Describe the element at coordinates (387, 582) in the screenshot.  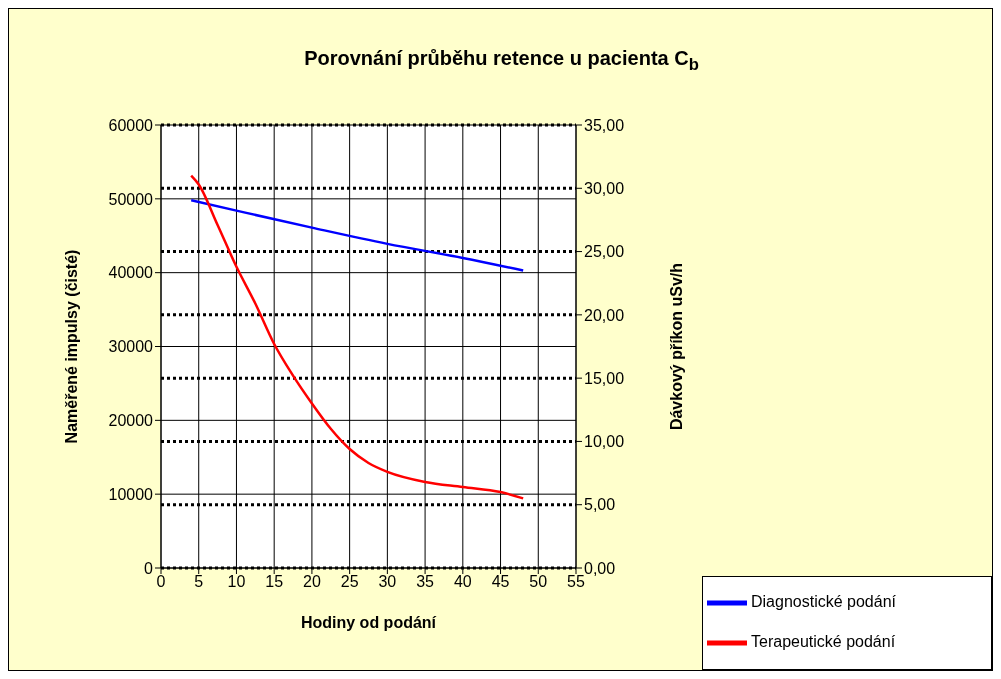
I see `x-tick-label: 30` at that location.